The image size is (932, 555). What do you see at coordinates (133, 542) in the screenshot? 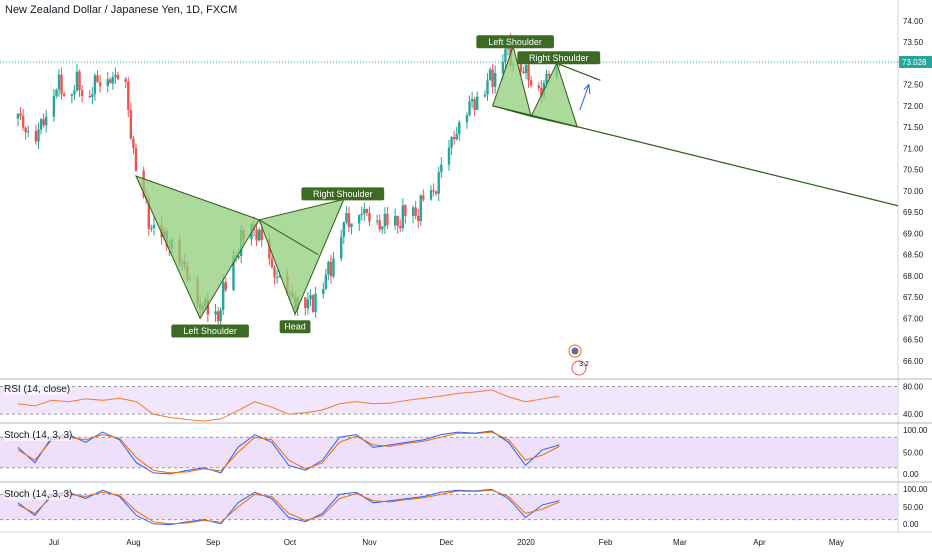
I see `x-tick-label: Aug` at bounding box center [133, 542].